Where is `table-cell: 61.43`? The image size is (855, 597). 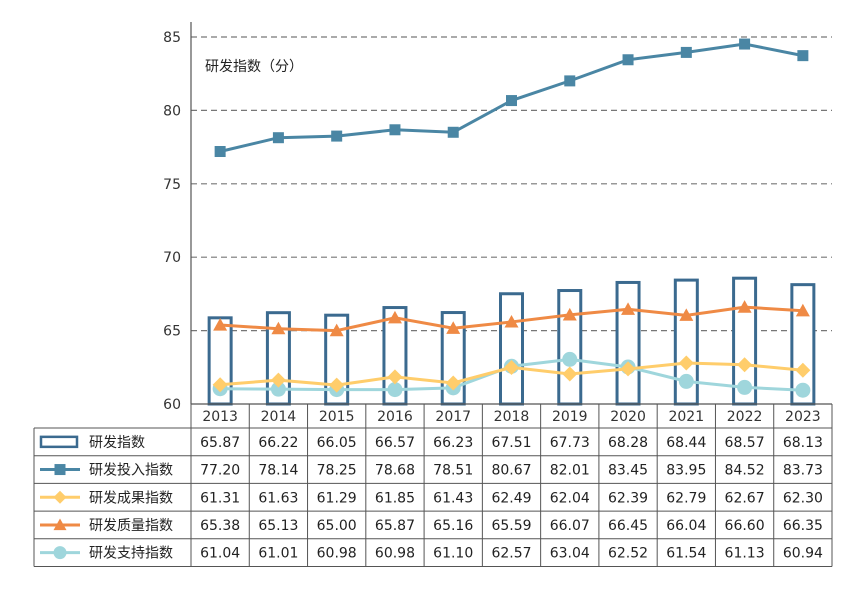
table-cell: 61.43 is located at coordinates (453, 498).